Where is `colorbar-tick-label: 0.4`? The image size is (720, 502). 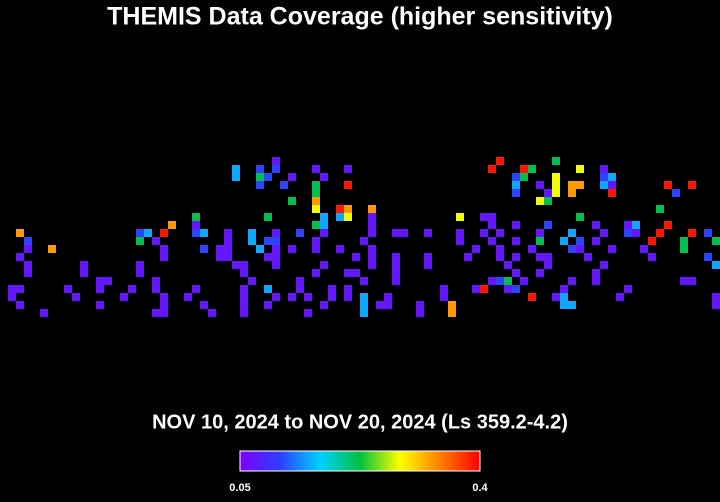 colorbar-tick-label: 0.4 is located at coordinates (480, 488).